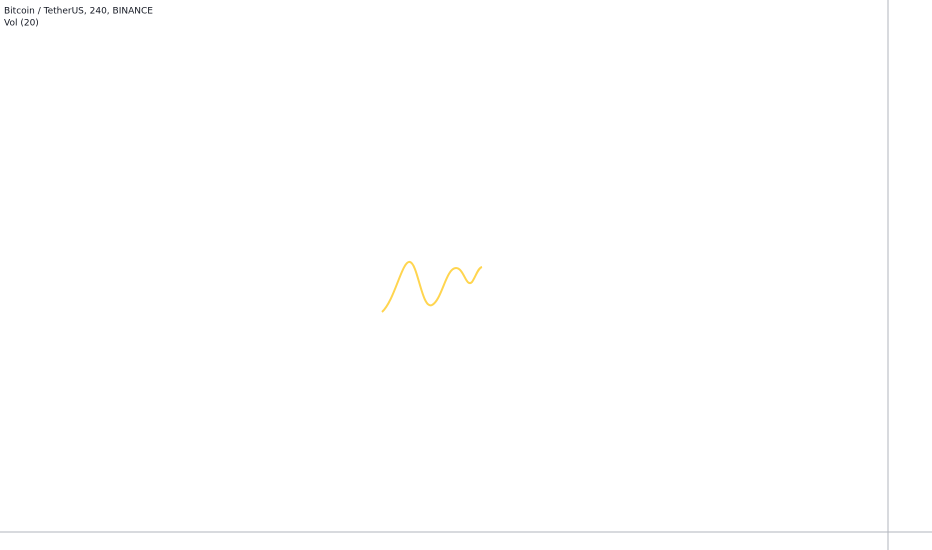 The width and height of the screenshot is (932, 550). Describe the element at coordinates (432, 287) in the screenshot. I see `projection-path` at that location.